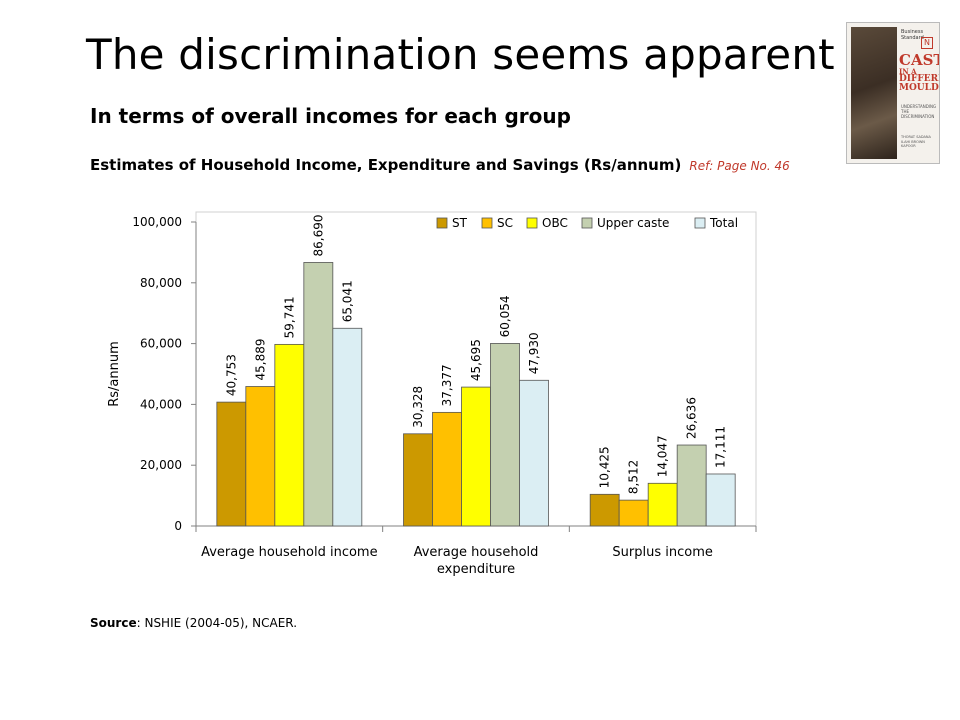 This screenshot has width=960, height=720. I want to click on y-tick-label: 60,000, so click(161, 344).